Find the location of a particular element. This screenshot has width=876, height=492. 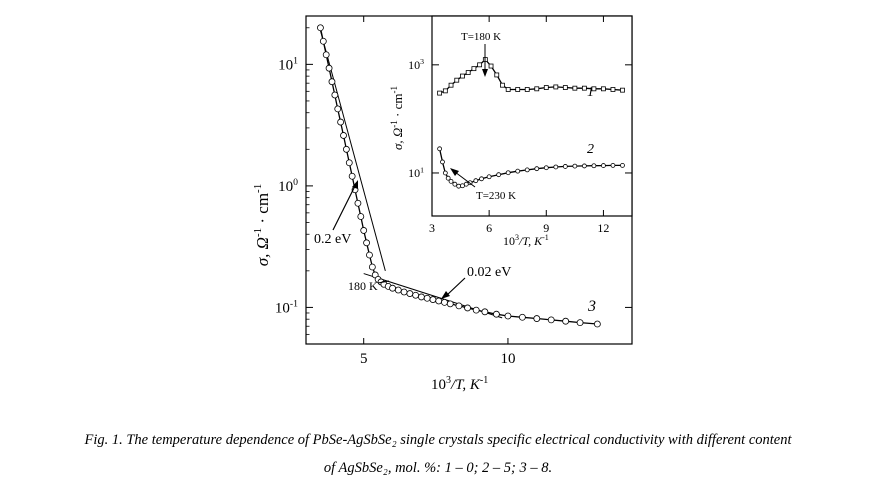

inset-annotation-t230k-arrowhead is located at coordinates (454, 172).